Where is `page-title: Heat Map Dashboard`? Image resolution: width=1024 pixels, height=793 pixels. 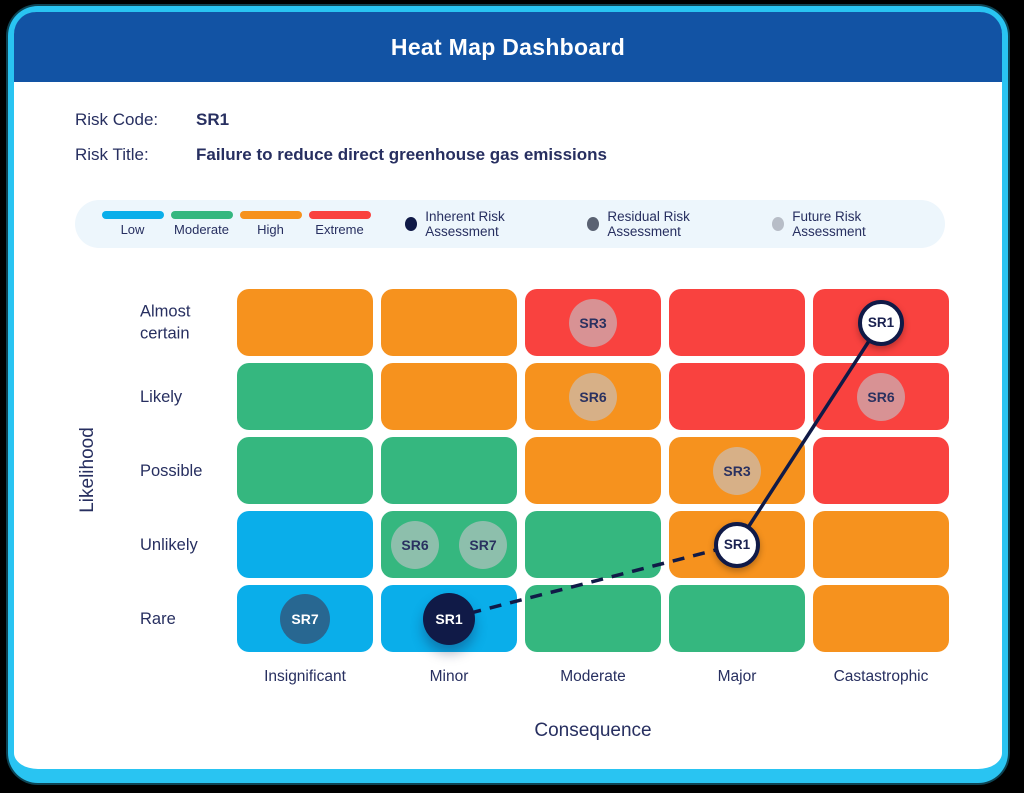 page-title: Heat Map Dashboard is located at coordinates (508, 46).